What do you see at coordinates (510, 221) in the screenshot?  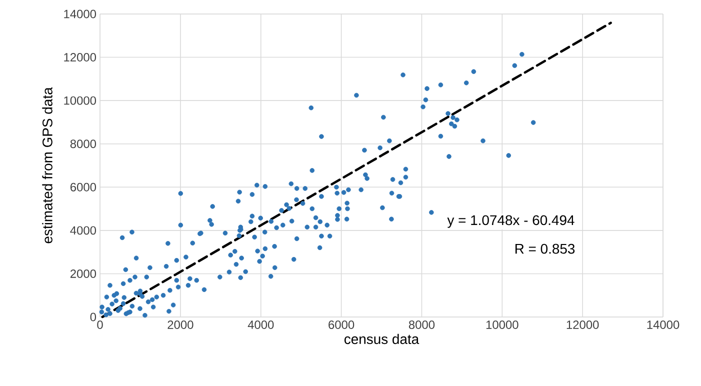 I see `annotation: y = 1.0748x - 60.494` at bounding box center [510, 221].